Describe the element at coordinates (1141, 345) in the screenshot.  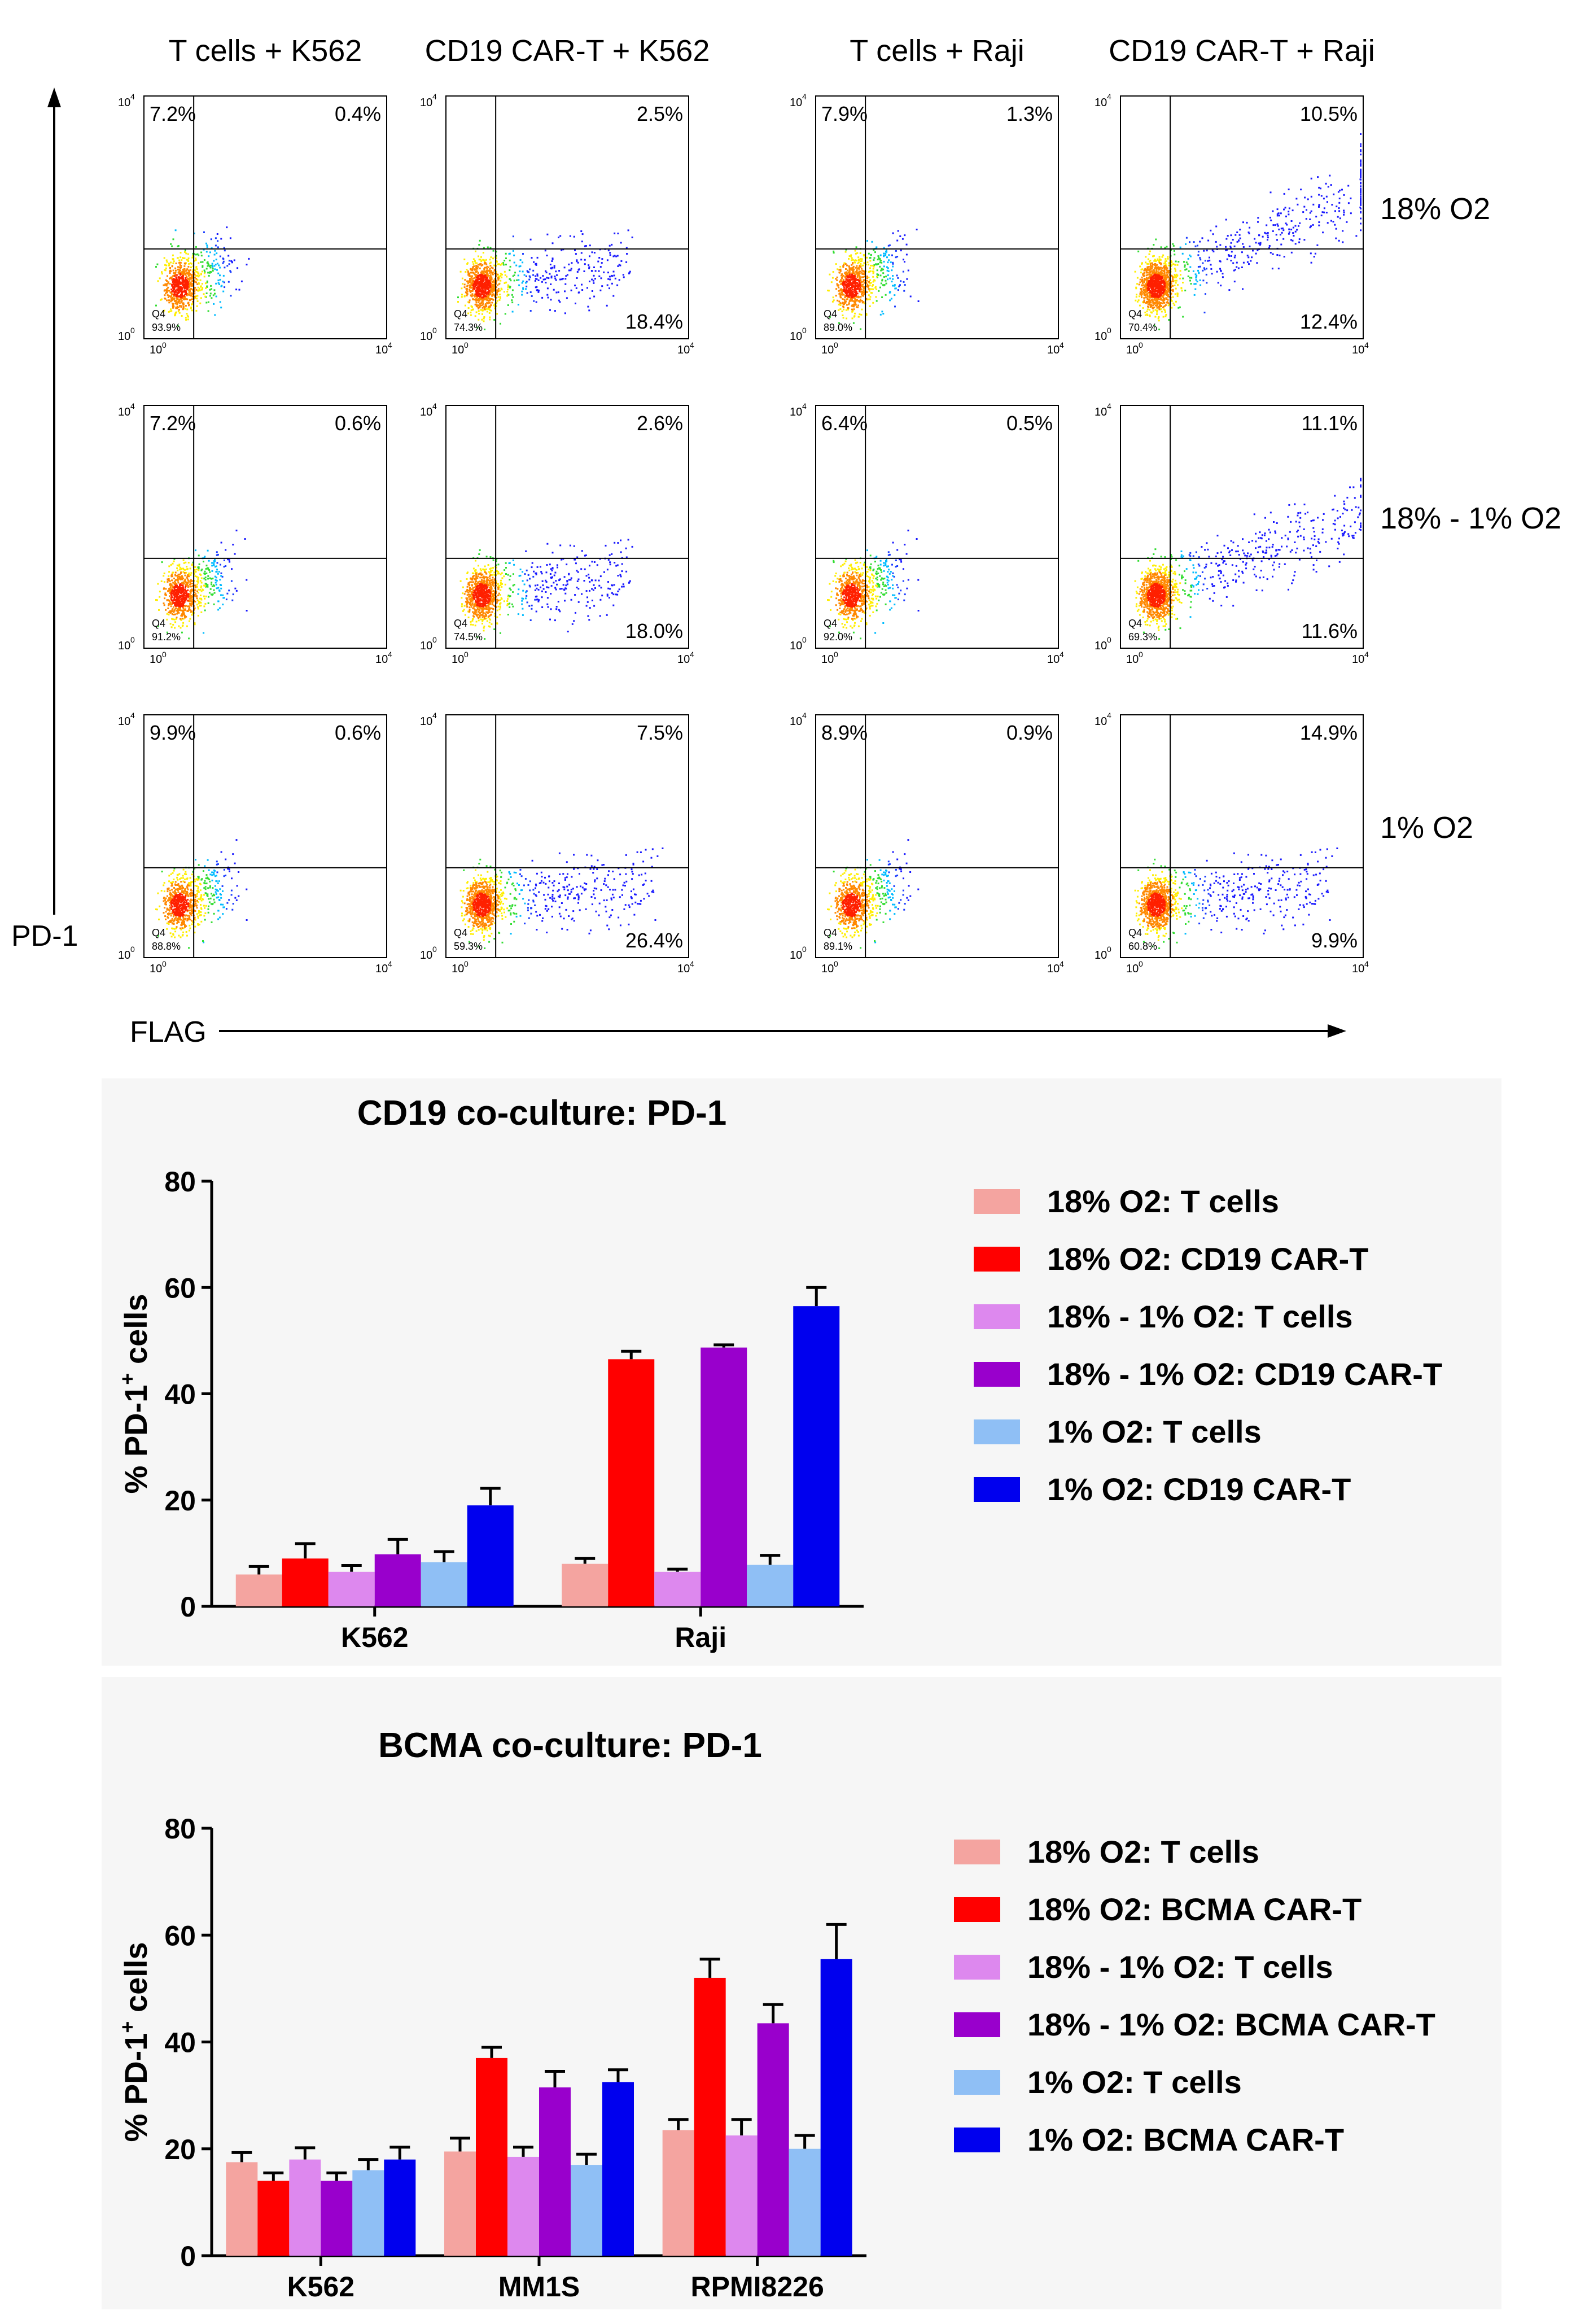
I see `tick-x-low-exp: 0` at that location.